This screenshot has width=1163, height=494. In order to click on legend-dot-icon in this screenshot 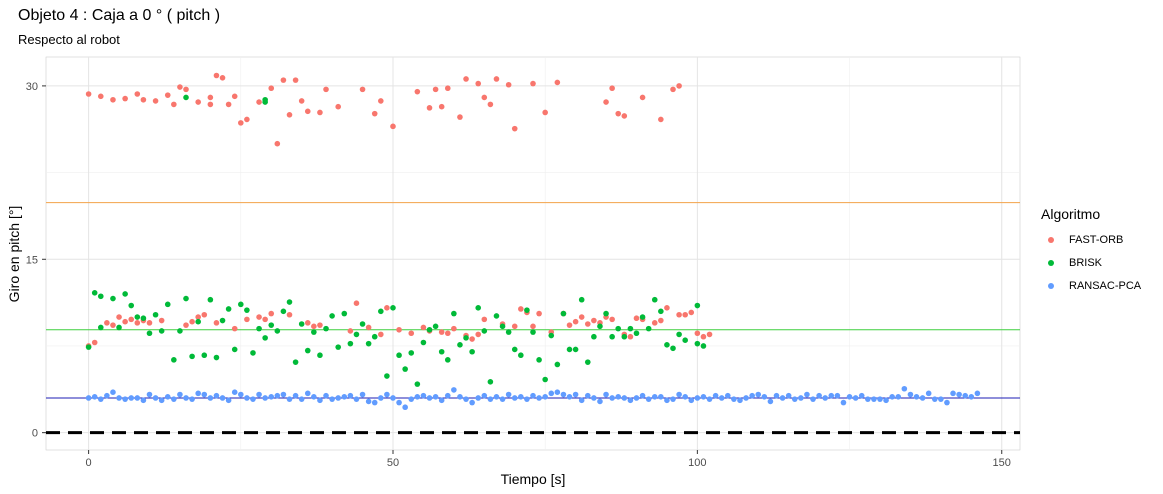, I will do `click(1051, 285)`.